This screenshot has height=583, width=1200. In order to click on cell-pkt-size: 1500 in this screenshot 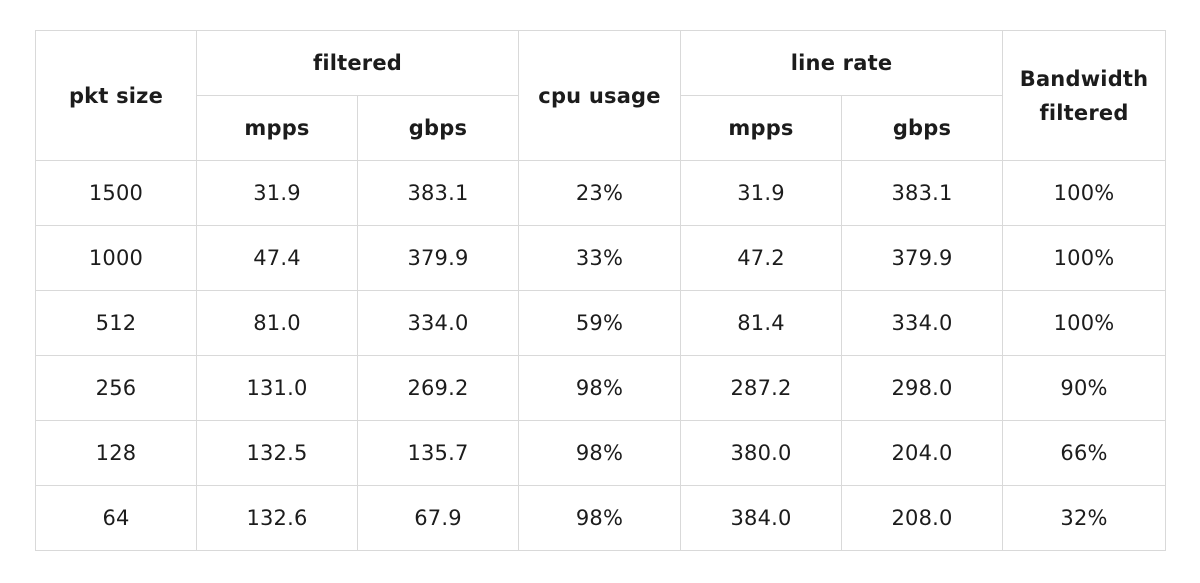, I will do `click(116, 193)`.